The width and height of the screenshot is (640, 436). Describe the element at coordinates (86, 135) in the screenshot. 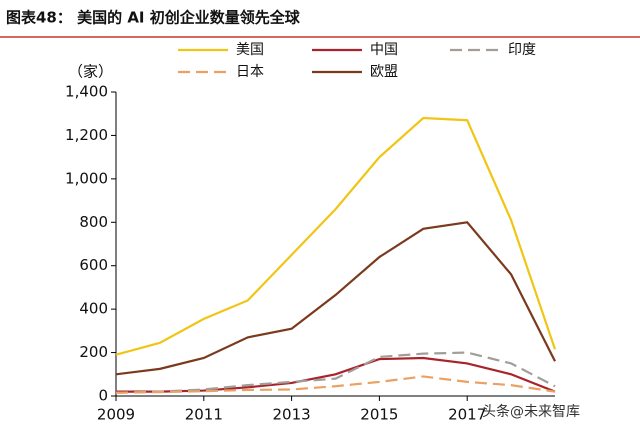

I see `y-tick-label: 1,200` at that location.